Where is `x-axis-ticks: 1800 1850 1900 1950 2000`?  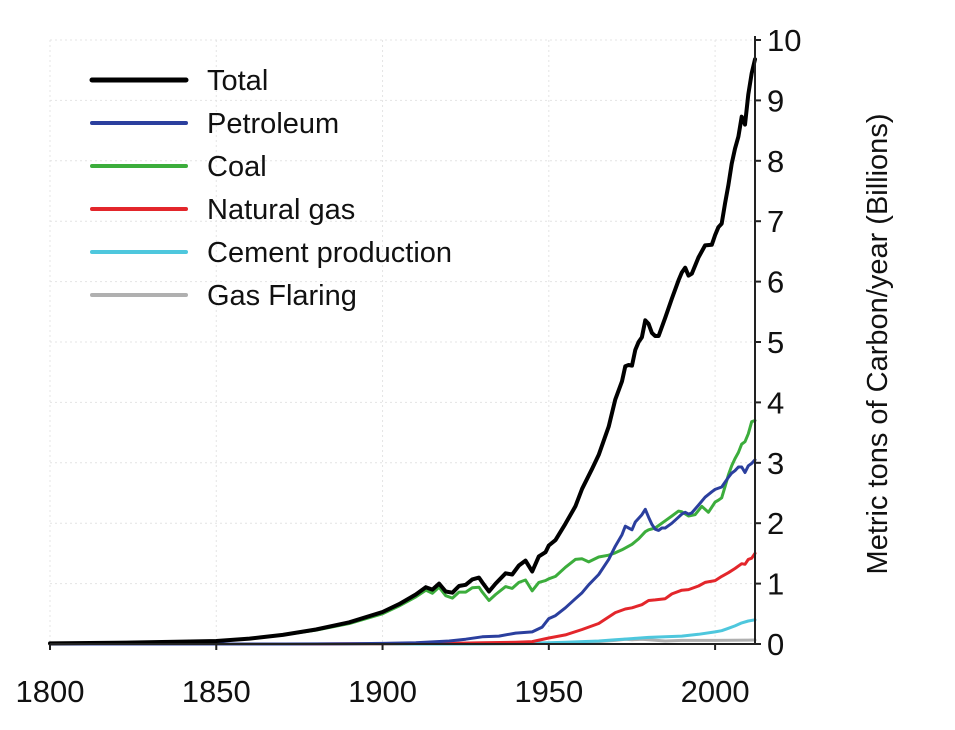
x-axis-ticks: 1800 1850 1900 1950 2000 is located at coordinates (383, 676).